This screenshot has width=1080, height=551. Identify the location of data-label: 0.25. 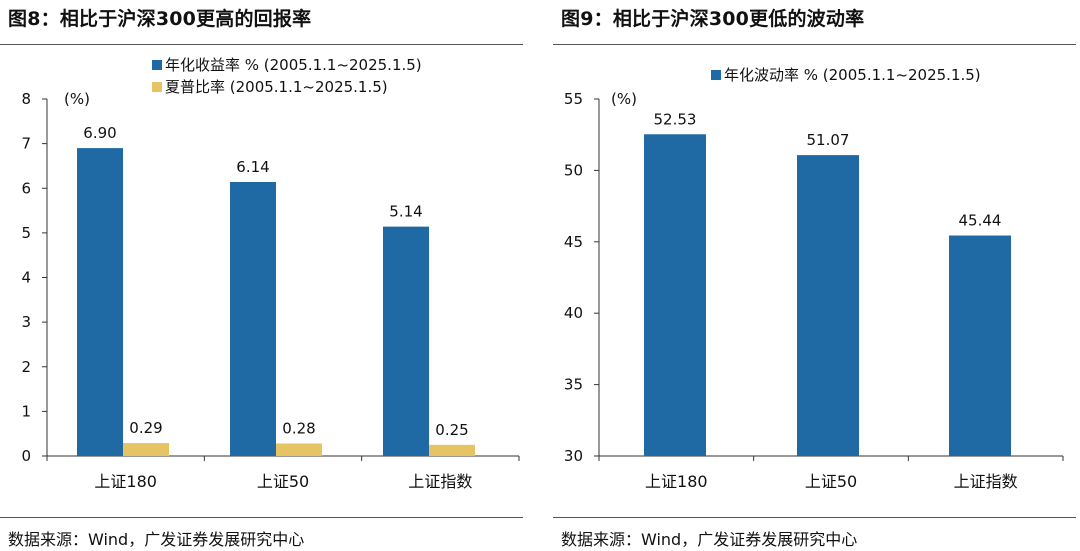
(451, 430).